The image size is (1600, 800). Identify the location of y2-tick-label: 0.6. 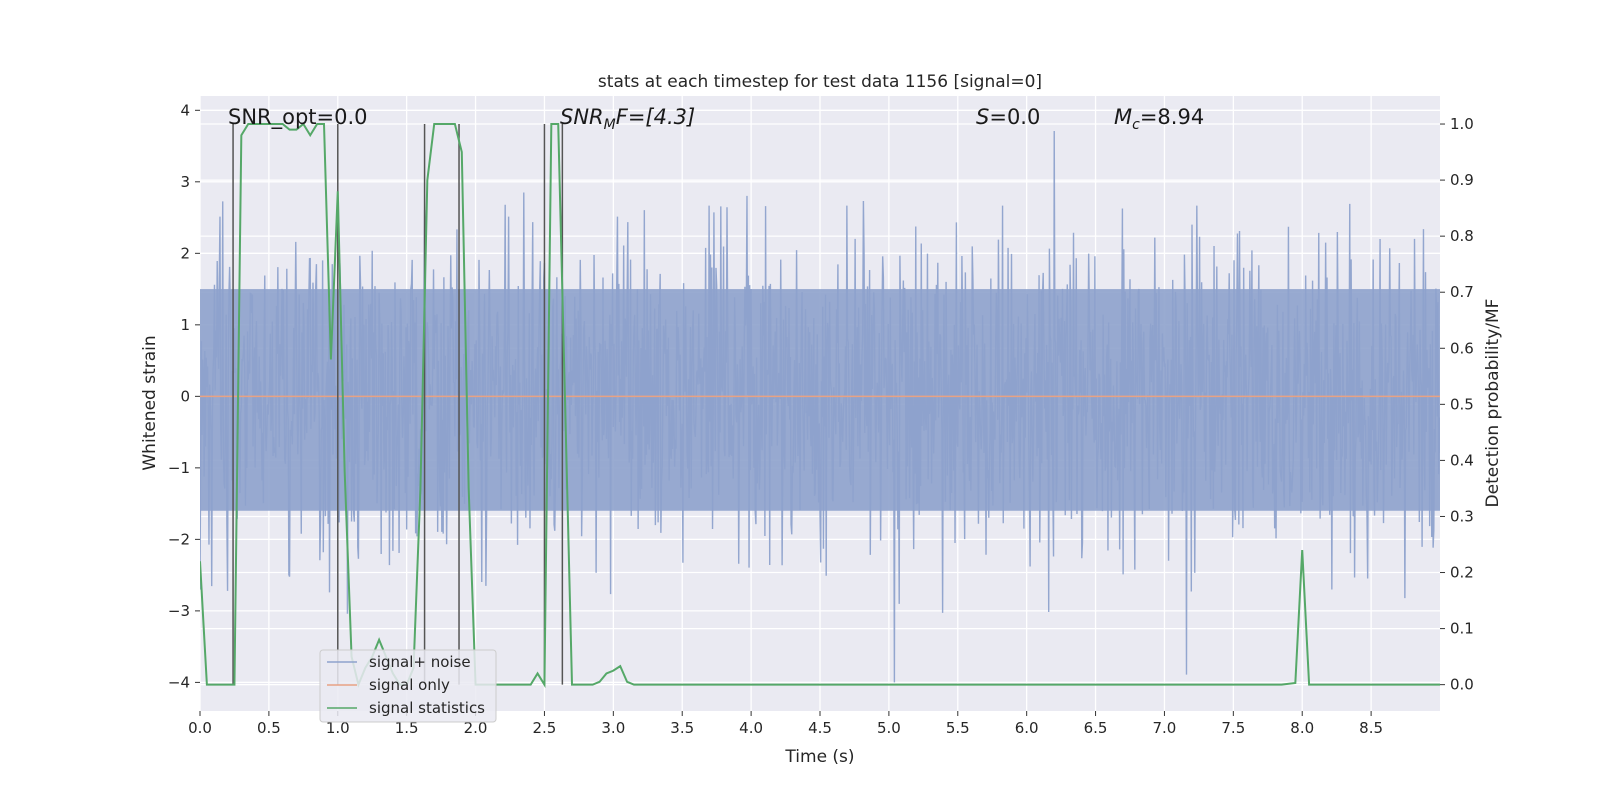
(1462, 348).